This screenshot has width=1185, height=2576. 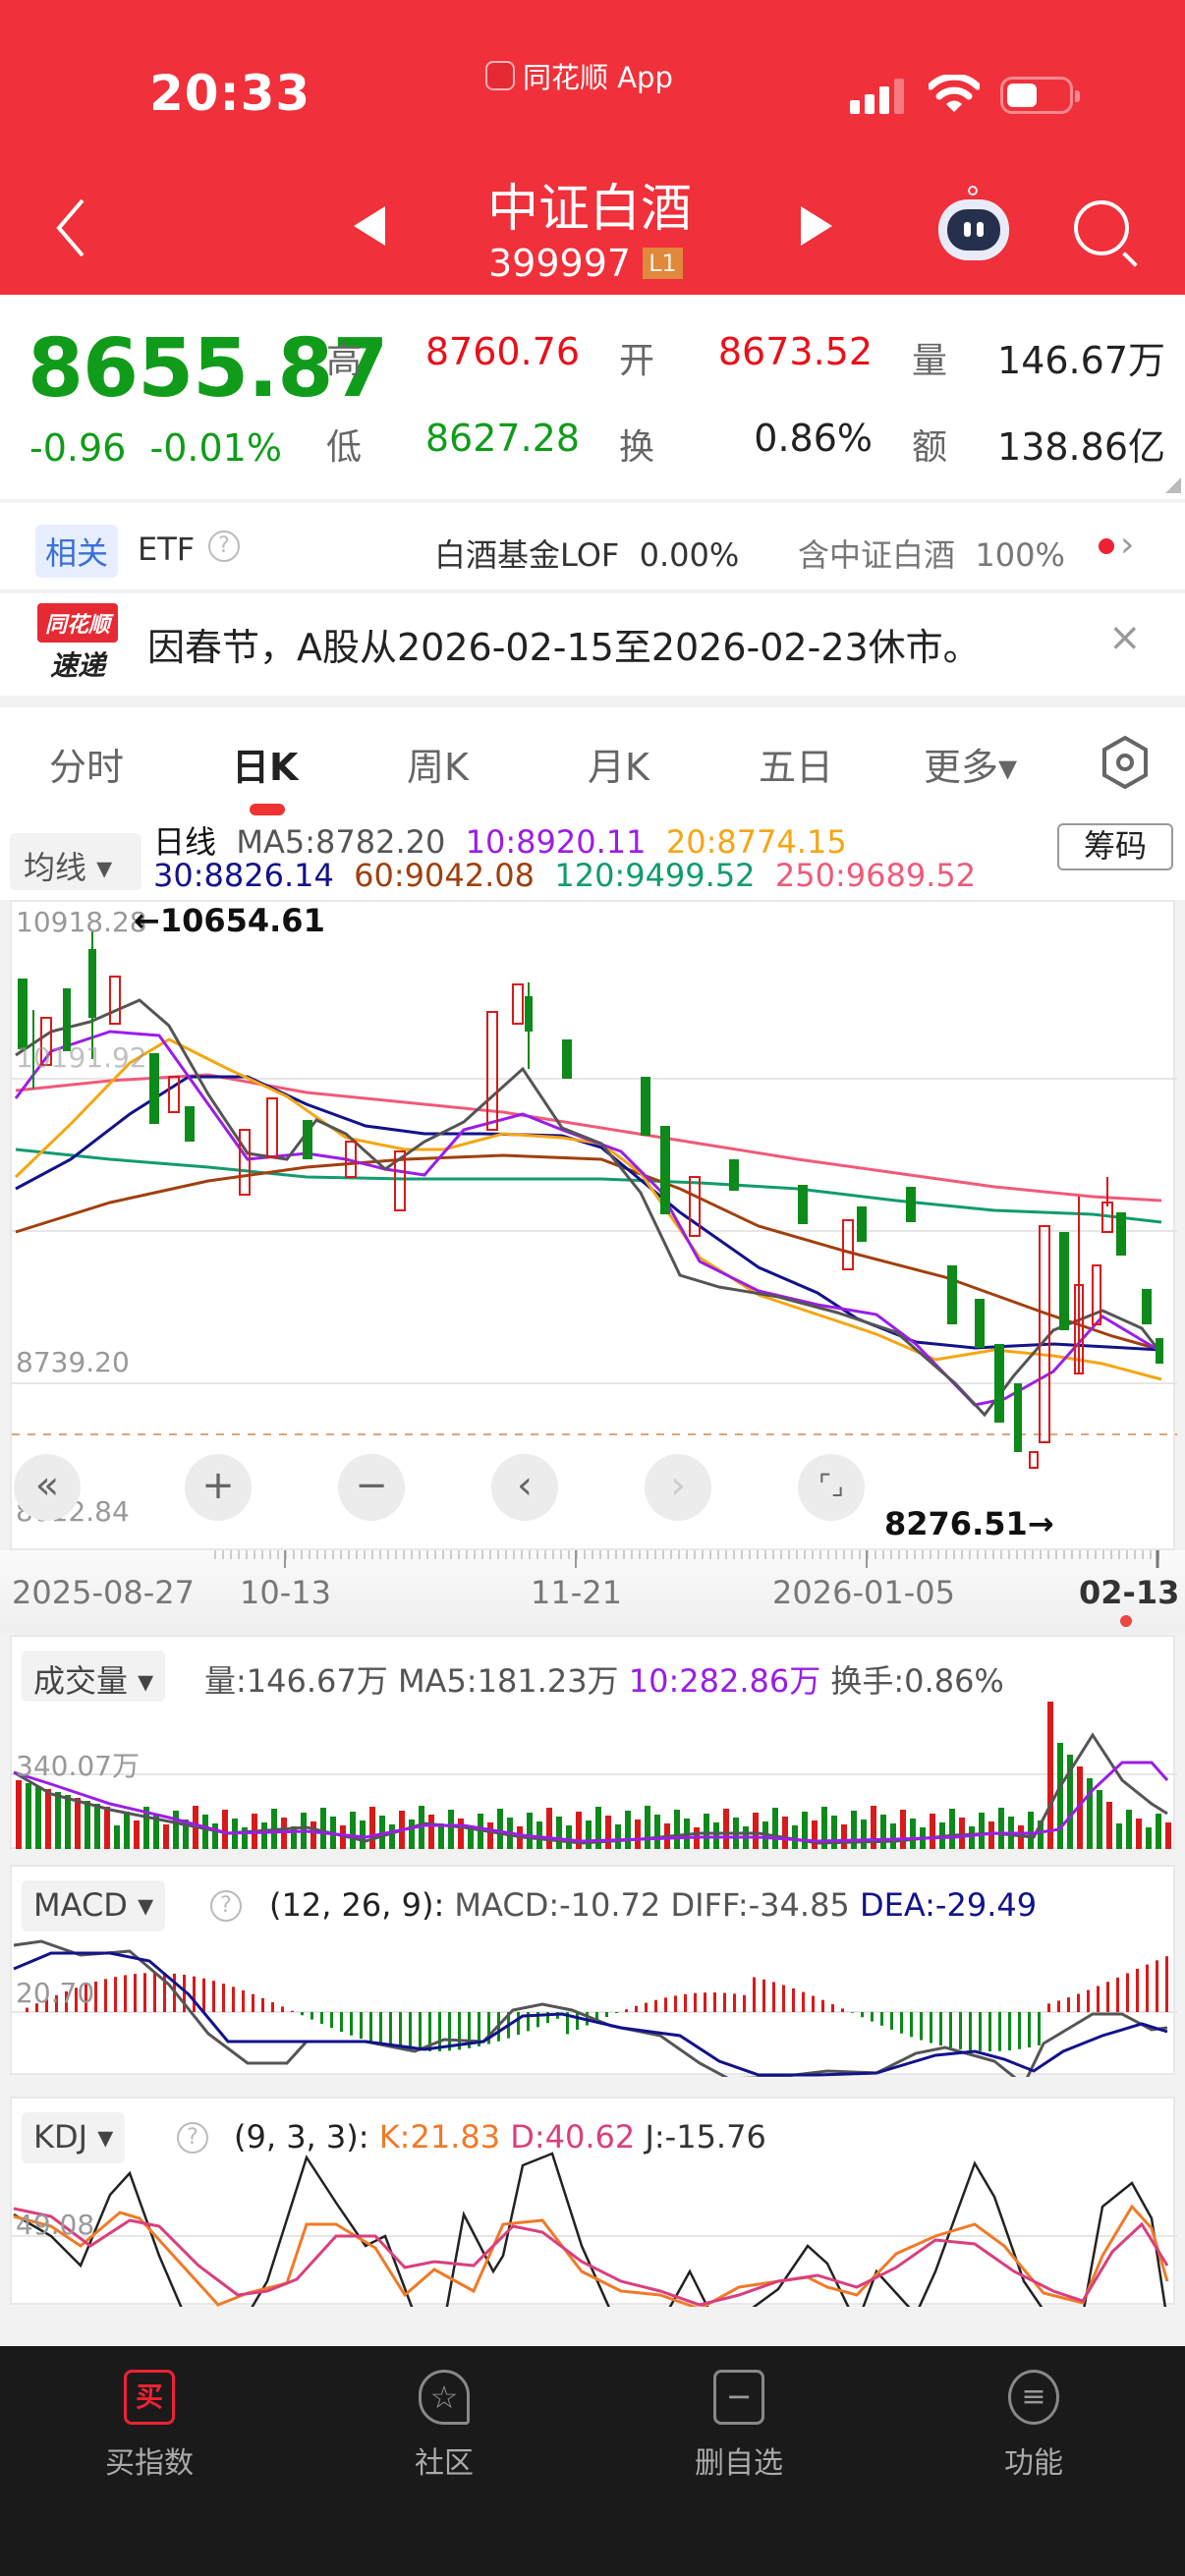 I want to click on remove-watchlist-label: 删自选, so click(x=739, y=2463).